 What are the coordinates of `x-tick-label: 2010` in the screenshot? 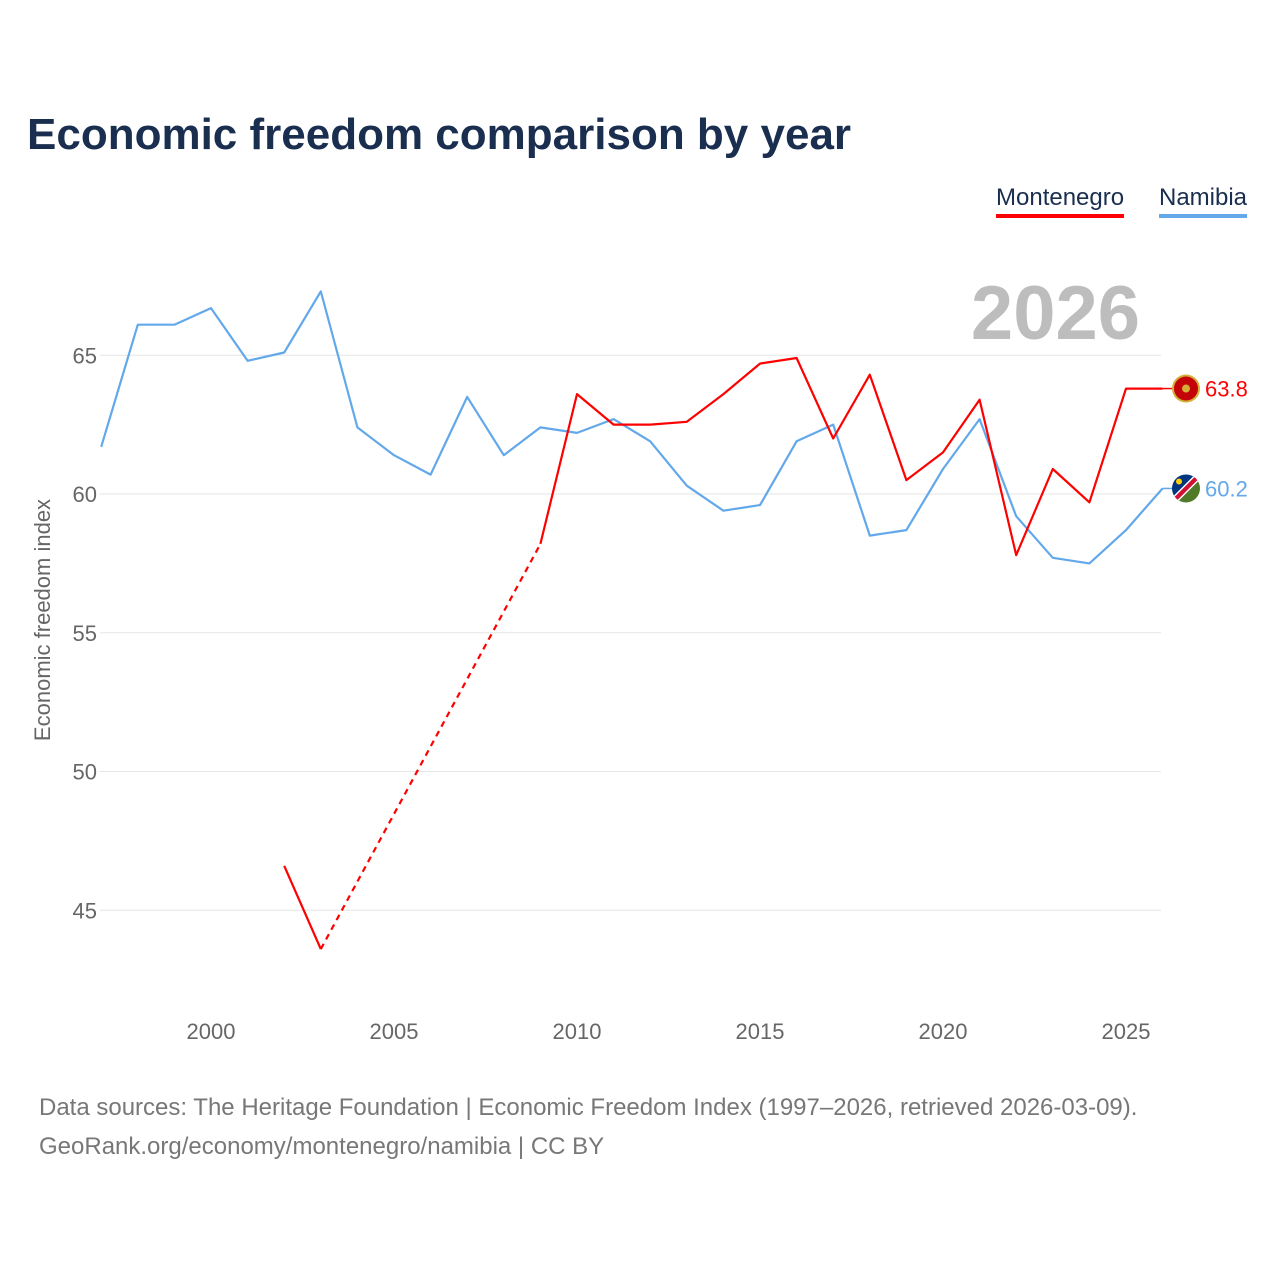 It's located at (577, 1031).